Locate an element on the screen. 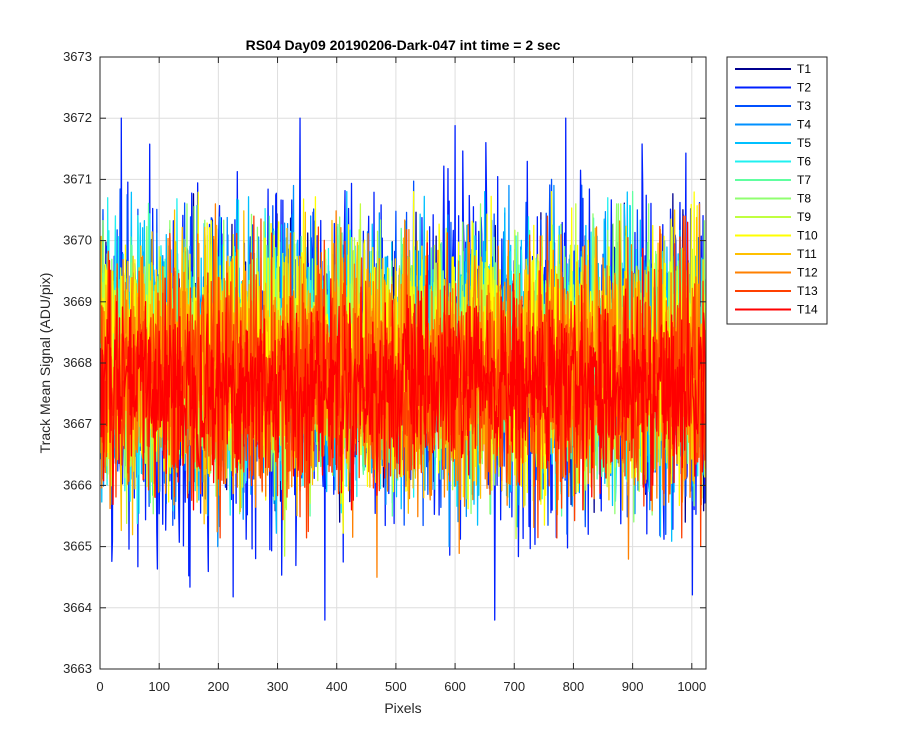  x-tick-label: 800 is located at coordinates (574, 686).